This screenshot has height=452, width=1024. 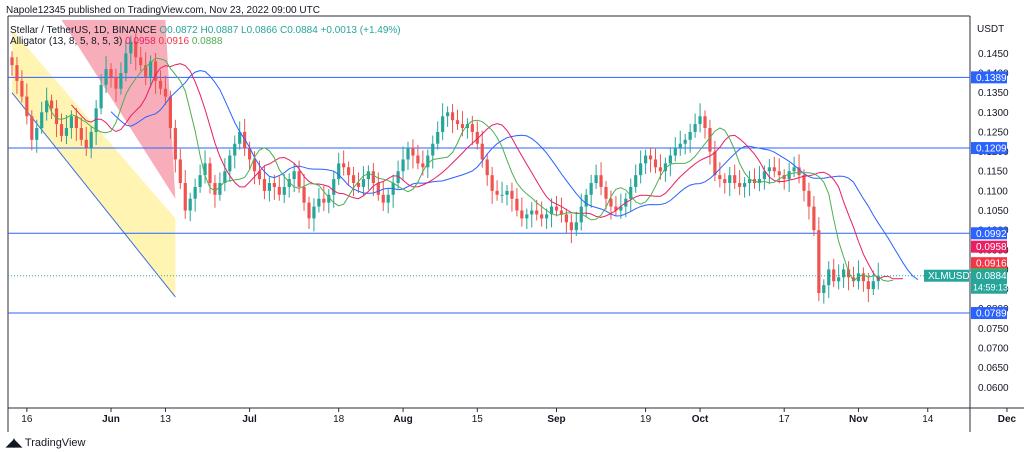 What do you see at coordinates (993, 368) in the screenshot?
I see `y-tick-label: 0.0650` at bounding box center [993, 368].